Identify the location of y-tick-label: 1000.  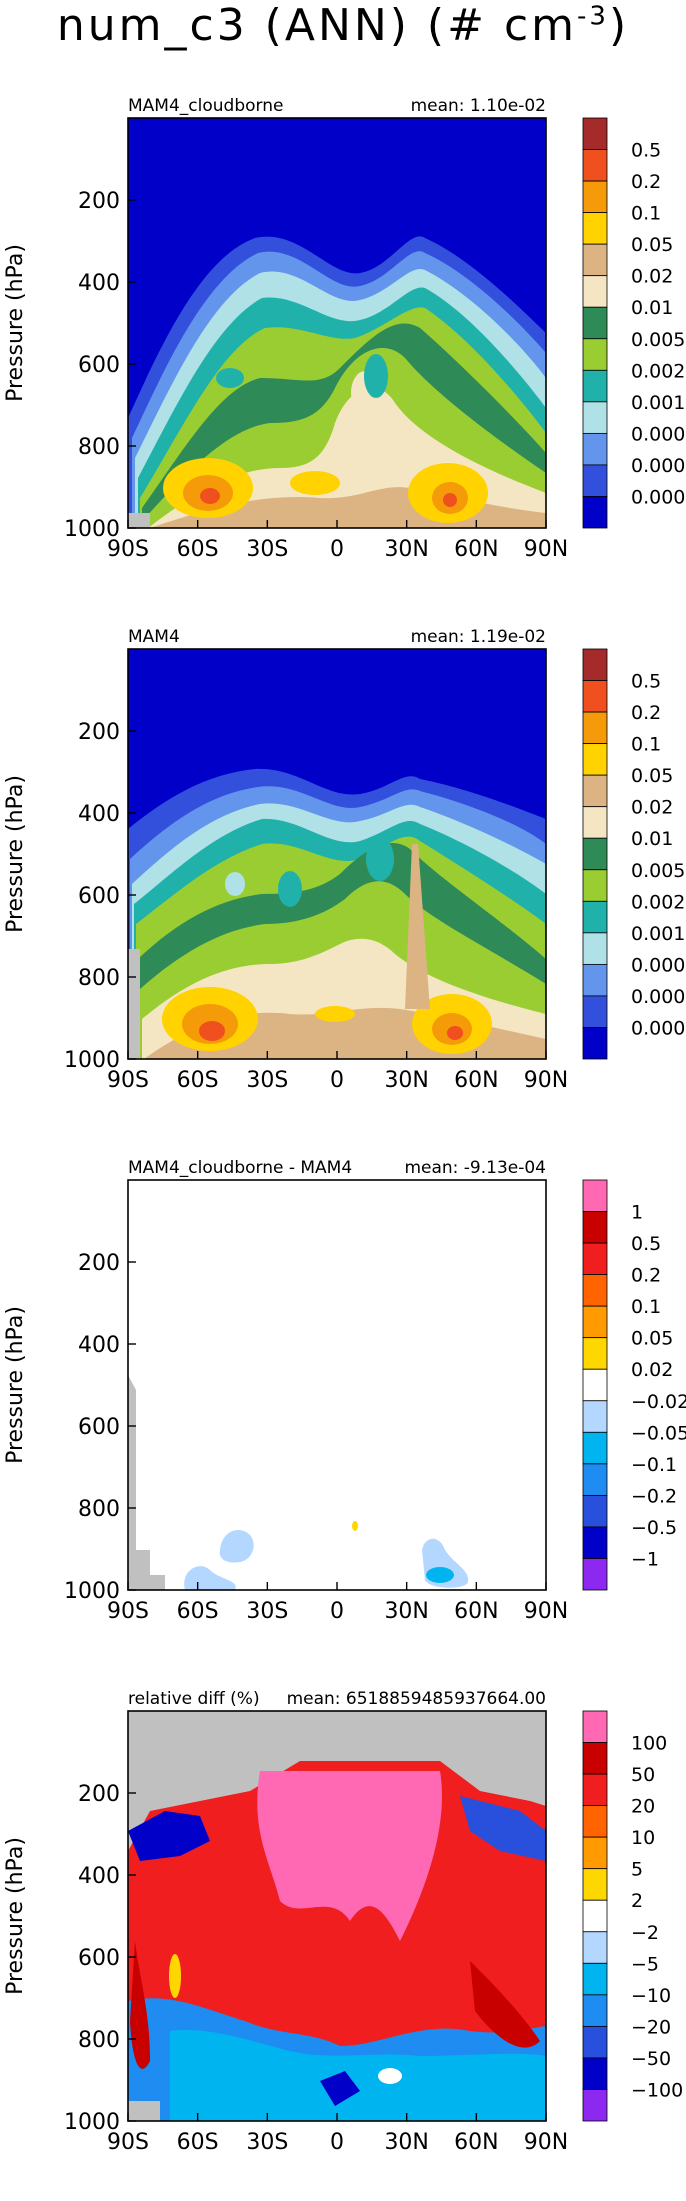
(92, 2122).